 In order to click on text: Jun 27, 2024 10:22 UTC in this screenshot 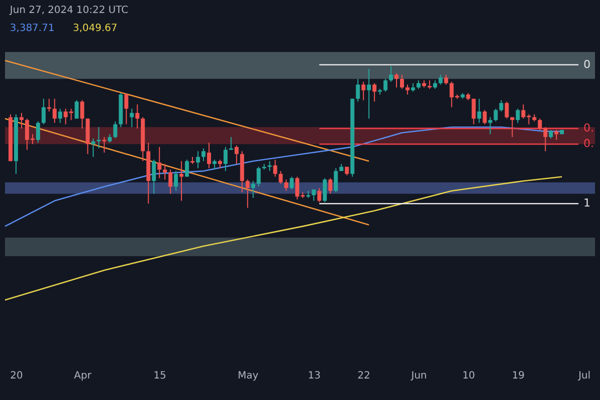, I will do `click(68, 10)`.